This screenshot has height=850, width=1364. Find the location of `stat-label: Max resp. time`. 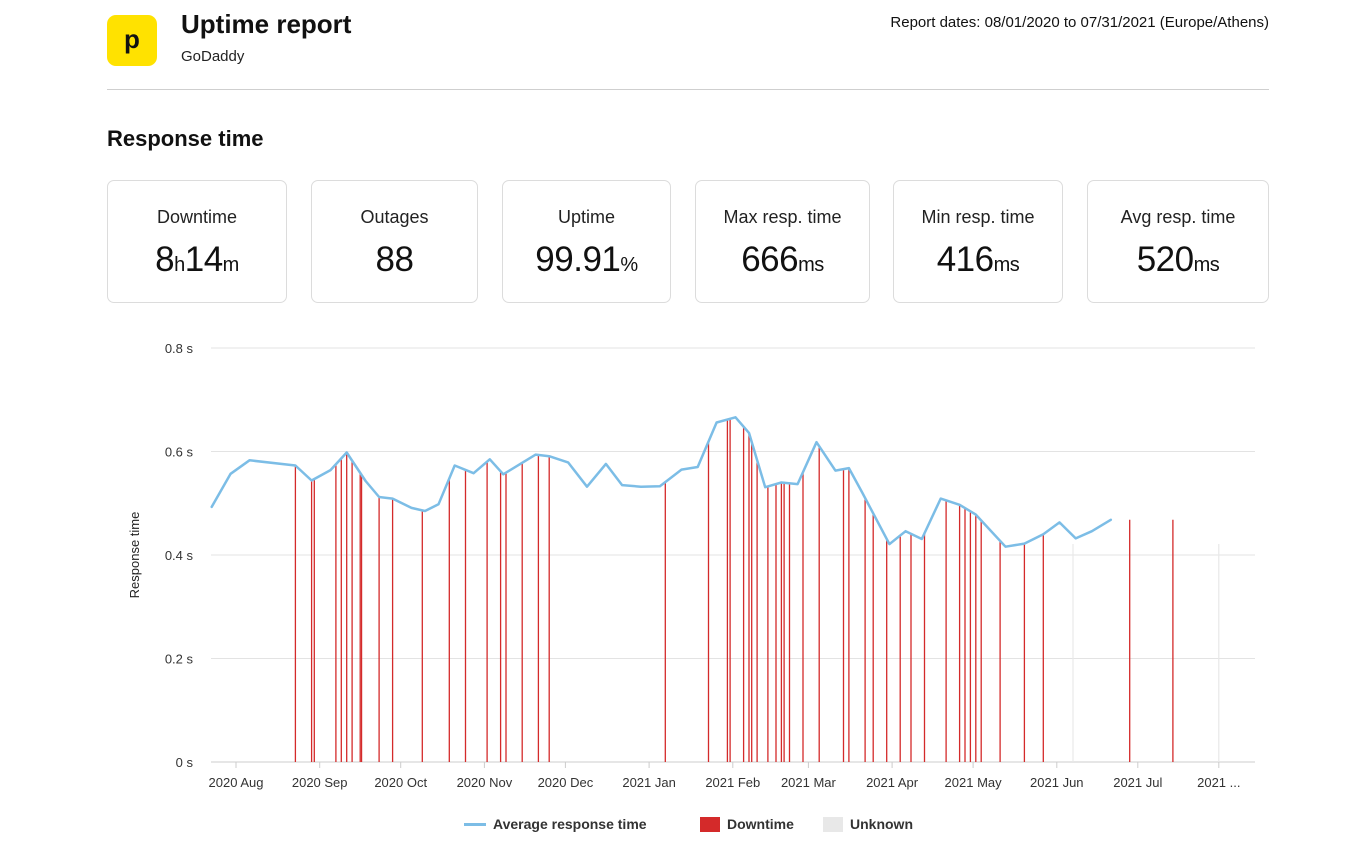

stat-label: Max resp. time is located at coordinates (782, 217).